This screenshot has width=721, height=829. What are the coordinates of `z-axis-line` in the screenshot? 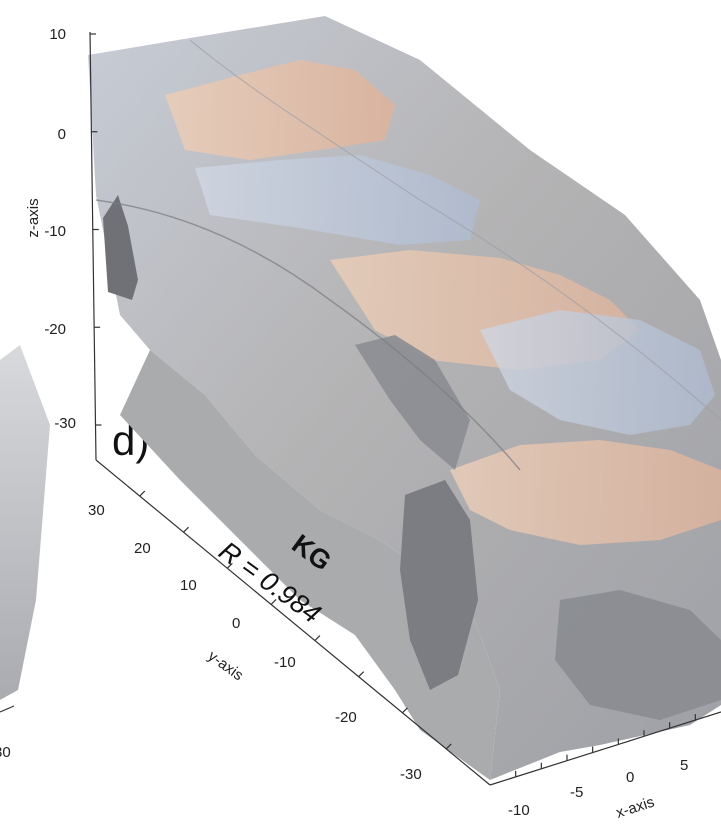 It's located at (93, 246).